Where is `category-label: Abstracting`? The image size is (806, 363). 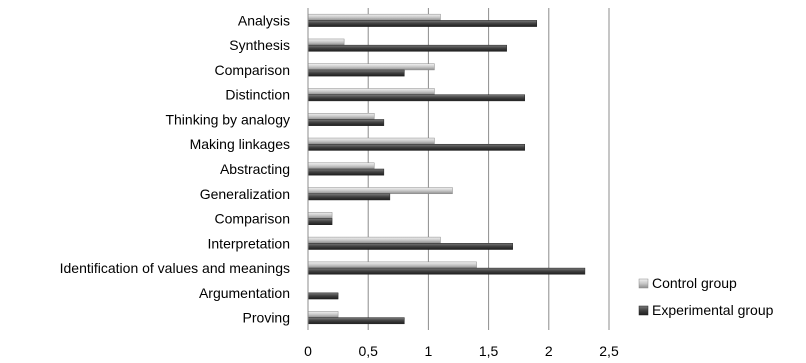
category-label: Abstracting is located at coordinates (255, 169).